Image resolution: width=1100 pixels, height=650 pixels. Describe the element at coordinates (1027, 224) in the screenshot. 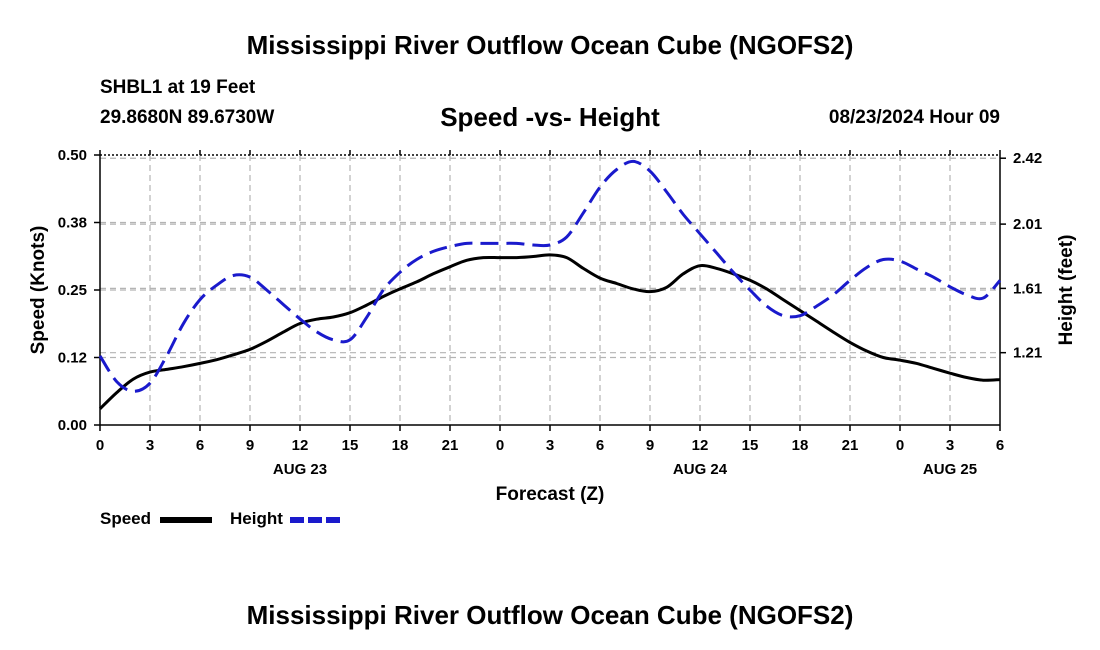

I see `y2-tick-label: 2.01` at that location.